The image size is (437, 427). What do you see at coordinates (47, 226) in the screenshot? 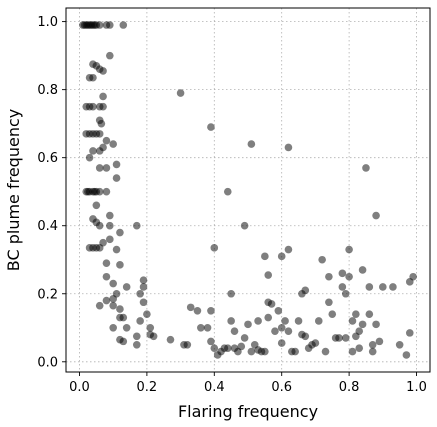
I see `y-tick-label: 0.4` at bounding box center [47, 226].